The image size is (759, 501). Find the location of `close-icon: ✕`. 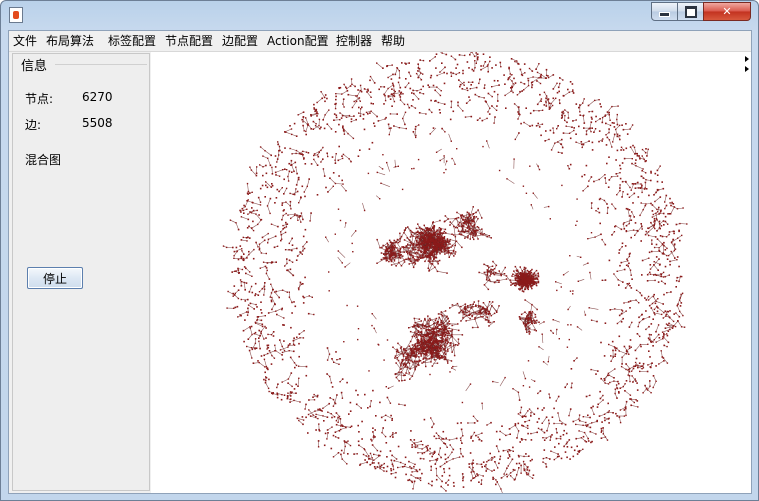

close-icon: ✕ is located at coordinates (727, 11).